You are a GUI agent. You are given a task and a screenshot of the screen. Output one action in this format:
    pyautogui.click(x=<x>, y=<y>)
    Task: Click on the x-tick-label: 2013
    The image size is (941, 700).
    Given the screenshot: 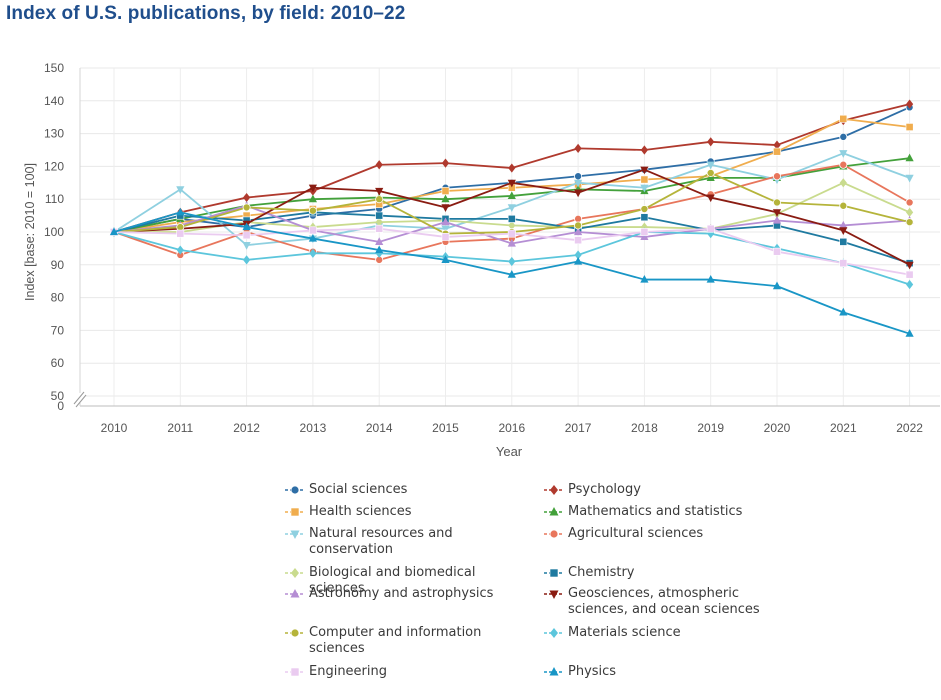 What is the action you would take?
    pyautogui.click(x=313, y=428)
    